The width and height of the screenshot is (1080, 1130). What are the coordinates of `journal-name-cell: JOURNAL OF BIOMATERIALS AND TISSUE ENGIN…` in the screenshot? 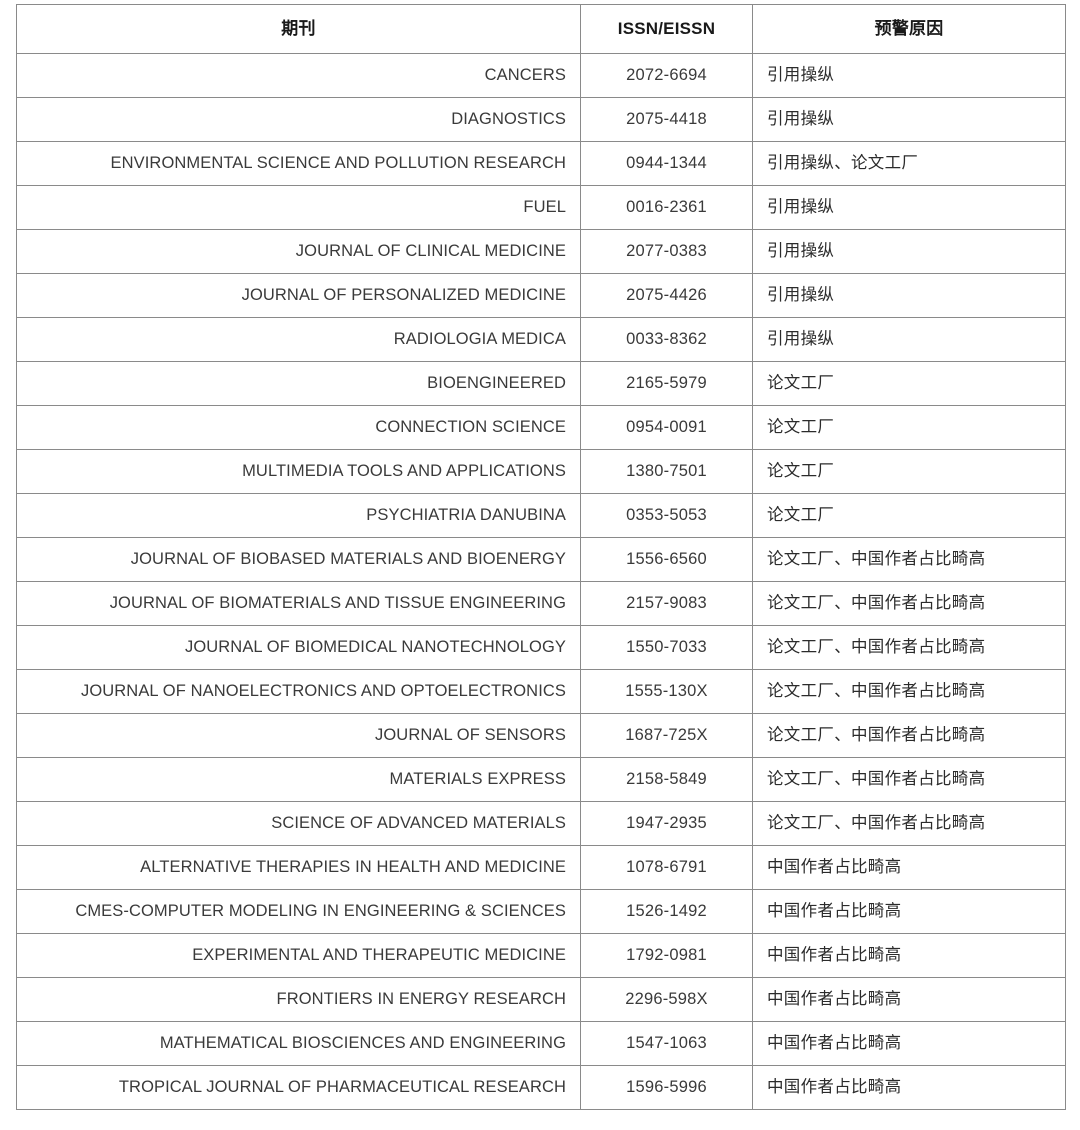 It's located at (298, 603).